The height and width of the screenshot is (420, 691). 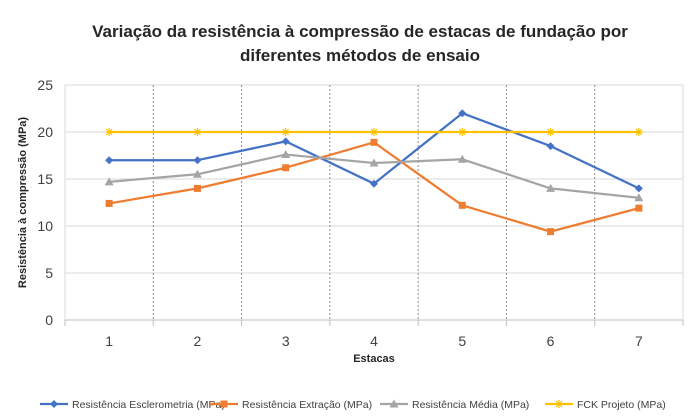 What do you see at coordinates (109, 341) in the screenshot?
I see `x-tick-label: 1` at bounding box center [109, 341].